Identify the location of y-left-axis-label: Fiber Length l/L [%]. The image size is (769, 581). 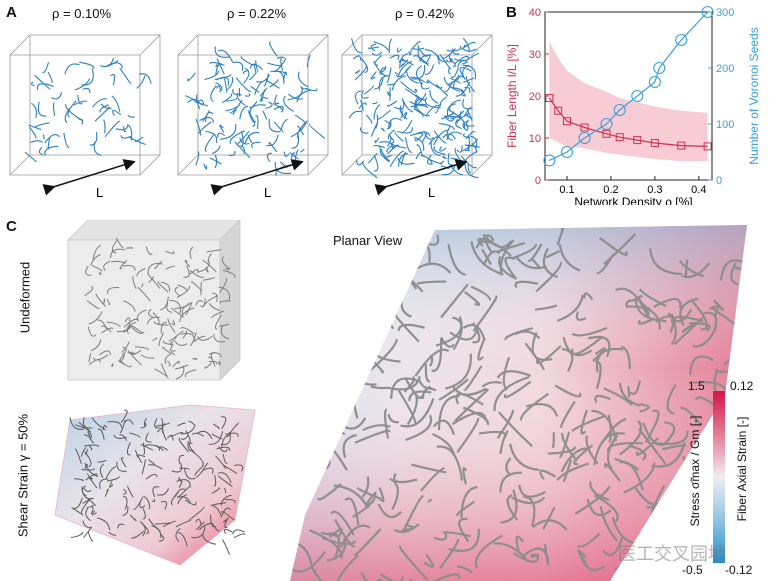
(512, 96).